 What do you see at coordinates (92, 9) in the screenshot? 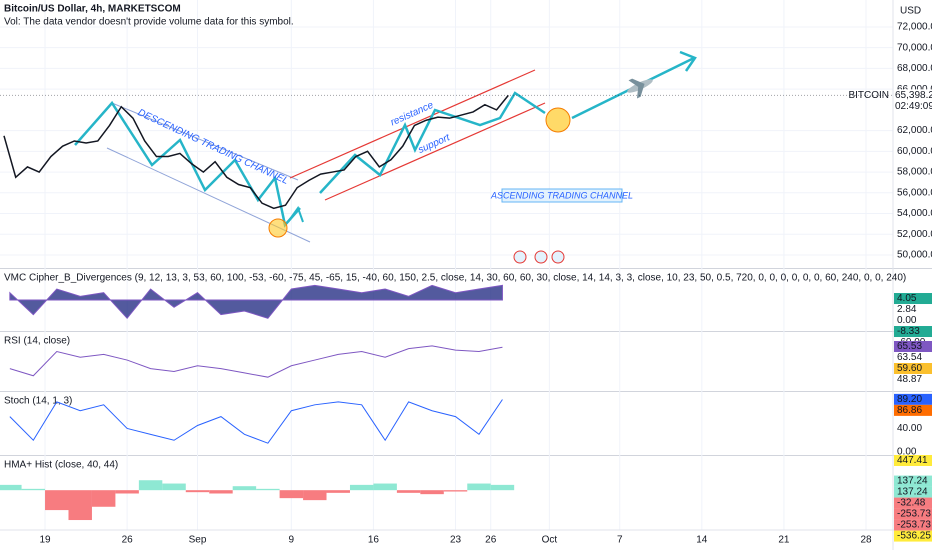
I see `chart-title: Bitcoin/US Dollar, 4h, MARKETSCOM` at bounding box center [92, 9].